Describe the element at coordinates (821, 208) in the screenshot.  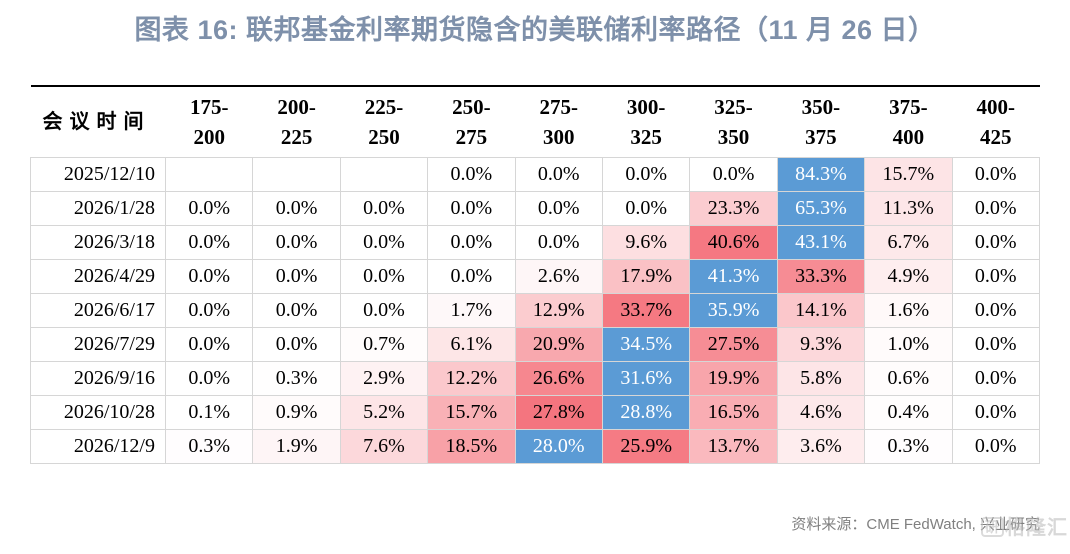
I see `probability-cell: 65.3%` at that location.